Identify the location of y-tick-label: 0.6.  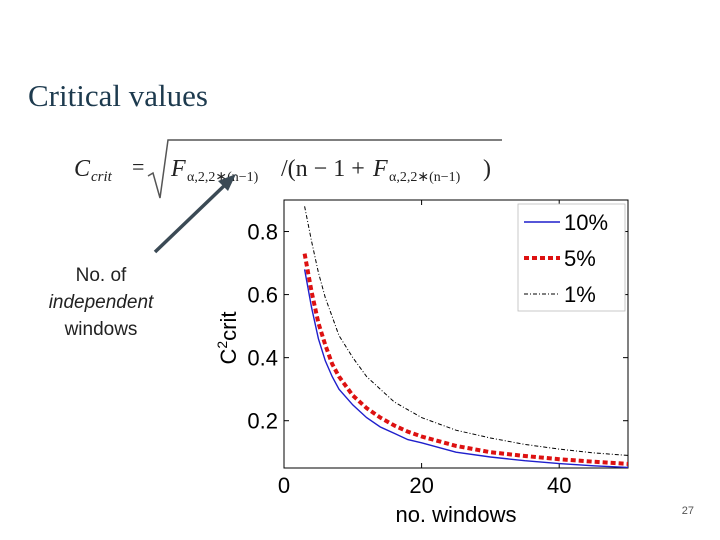
(262, 295).